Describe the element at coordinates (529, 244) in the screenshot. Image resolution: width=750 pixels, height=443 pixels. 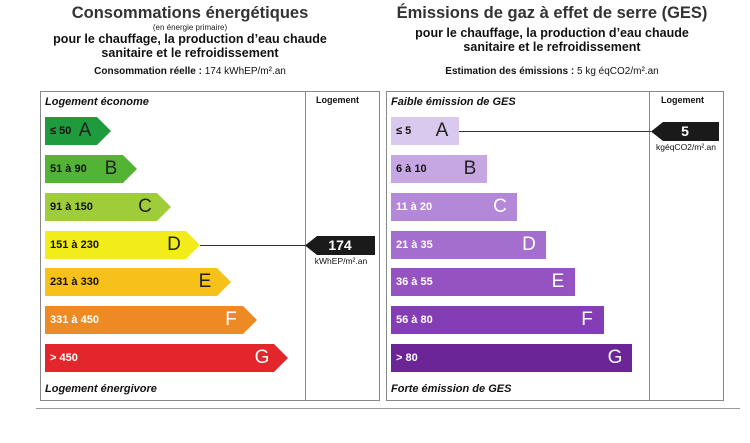
I see `ges-class-letter: D` at that location.